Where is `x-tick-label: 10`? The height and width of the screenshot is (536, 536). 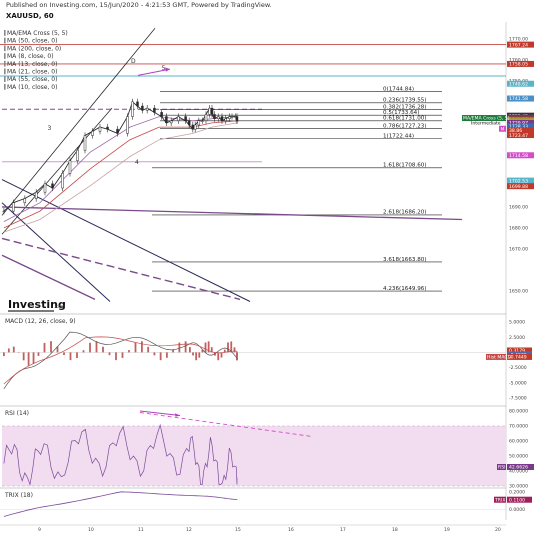 x-tick-label: 10 is located at coordinates (91, 530).